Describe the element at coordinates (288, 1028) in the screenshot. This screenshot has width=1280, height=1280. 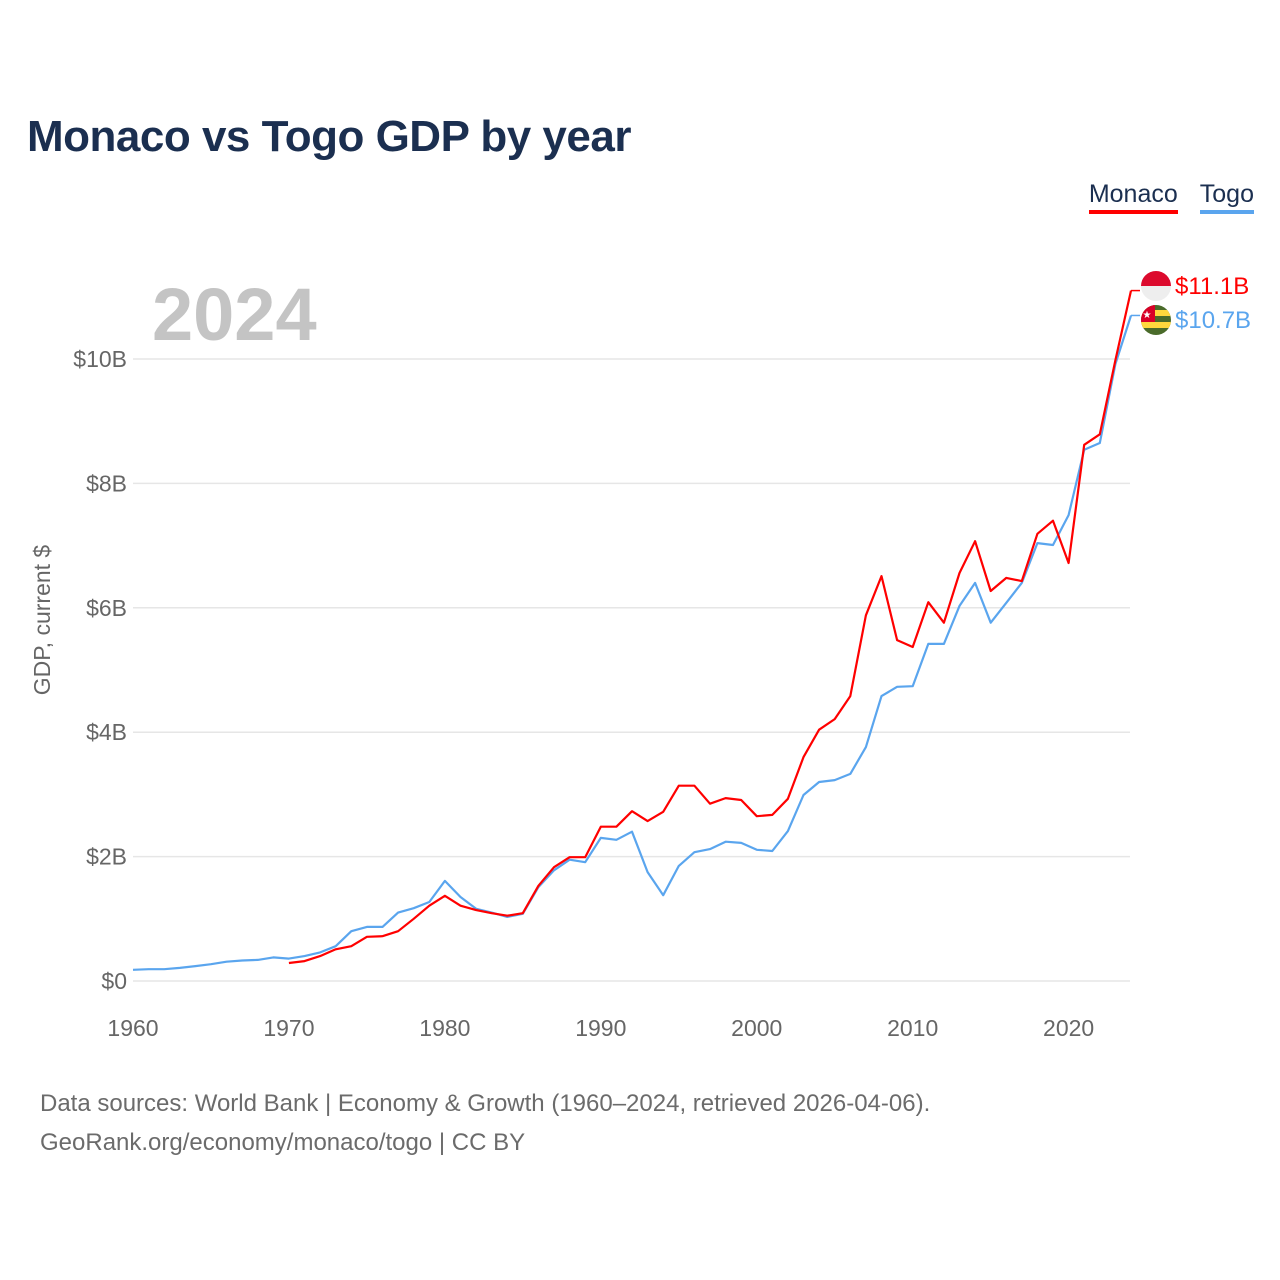
I see `x-tick-label: 1970` at that location.